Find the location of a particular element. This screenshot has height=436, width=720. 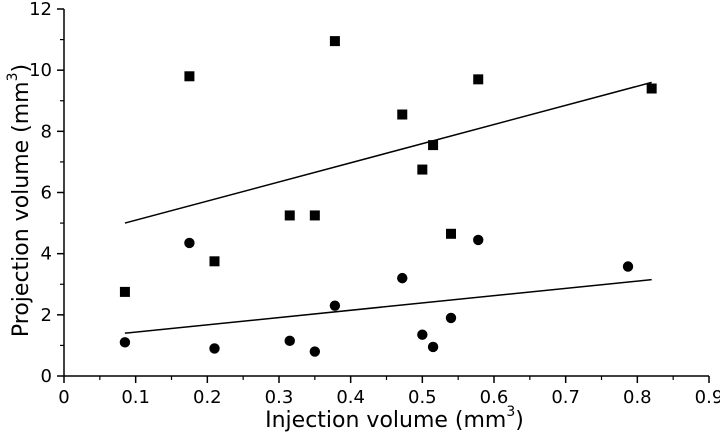

y-tick-label: 10 is located at coordinates (40, 70).